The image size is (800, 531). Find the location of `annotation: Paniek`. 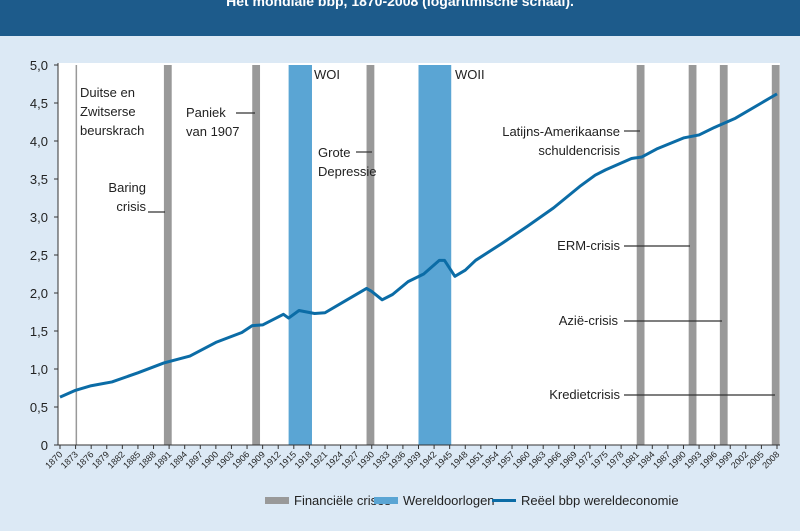

annotation: Paniek is located at coordinates (206, 112).